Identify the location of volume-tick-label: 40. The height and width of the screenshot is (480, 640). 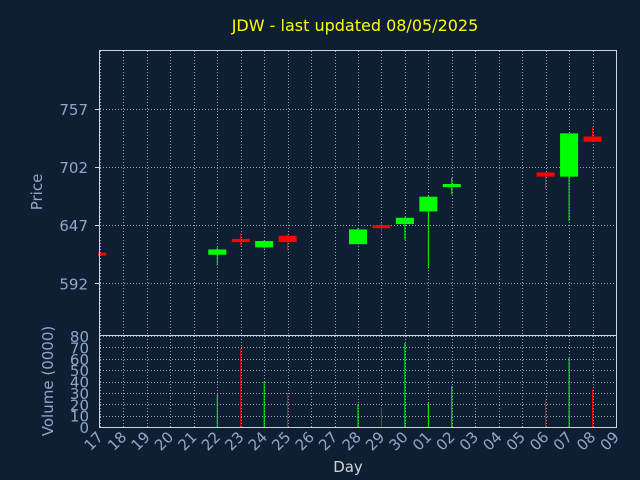
(79, 383).